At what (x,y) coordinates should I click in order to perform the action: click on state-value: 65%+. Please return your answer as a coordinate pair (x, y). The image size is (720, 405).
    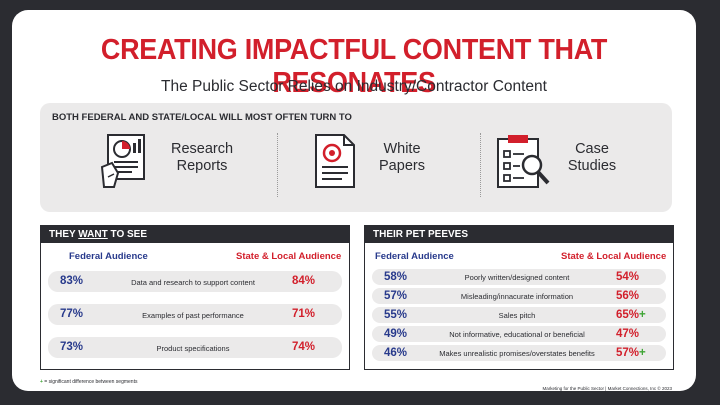
    Looking at the image, I should click on (631, 315).